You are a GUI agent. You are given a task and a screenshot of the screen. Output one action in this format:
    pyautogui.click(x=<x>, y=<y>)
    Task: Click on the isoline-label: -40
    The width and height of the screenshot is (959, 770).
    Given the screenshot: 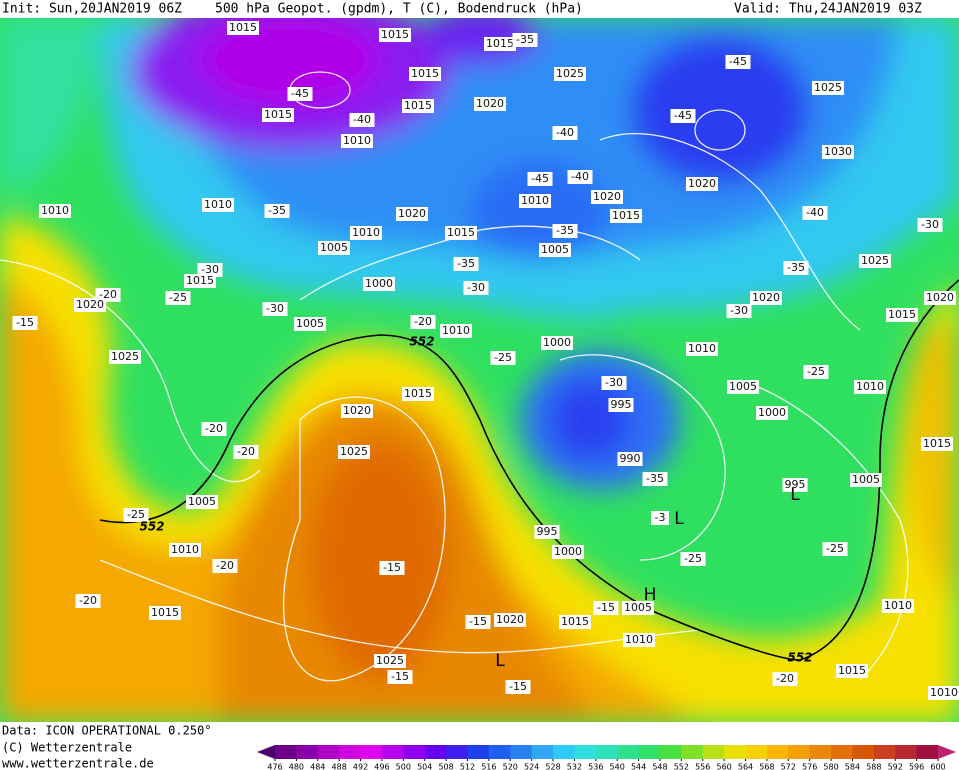 What is the action you would take?
    pyautogui.click(x=565, y=132)
    